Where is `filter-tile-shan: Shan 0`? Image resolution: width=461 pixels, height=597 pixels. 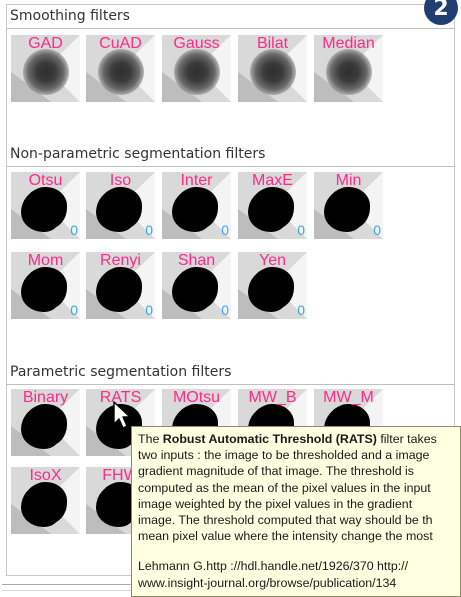
filter-tile-shan: Shan 0 is located at coordinates (196, 285).